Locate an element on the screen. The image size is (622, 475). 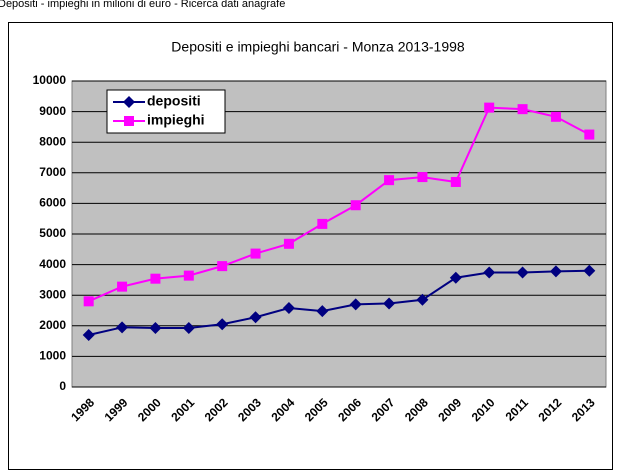
legend-label: depositi is located at coordinates (174, 101).